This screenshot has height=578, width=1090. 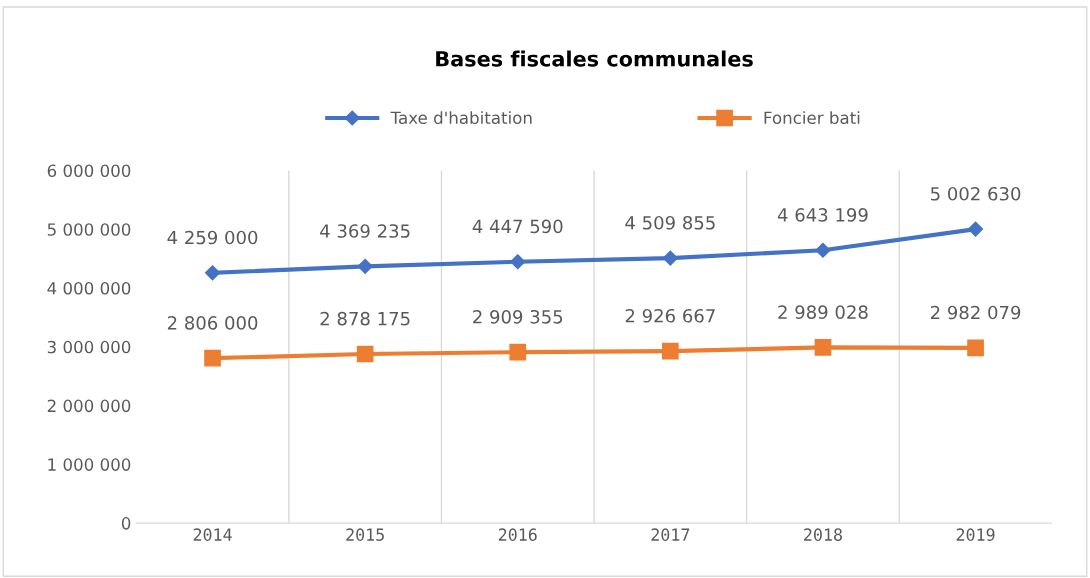 What do you see at coordinates (823, 534) in the screenshot?
I see `x-tick-label: 2018` at bounding box center [823, 534].